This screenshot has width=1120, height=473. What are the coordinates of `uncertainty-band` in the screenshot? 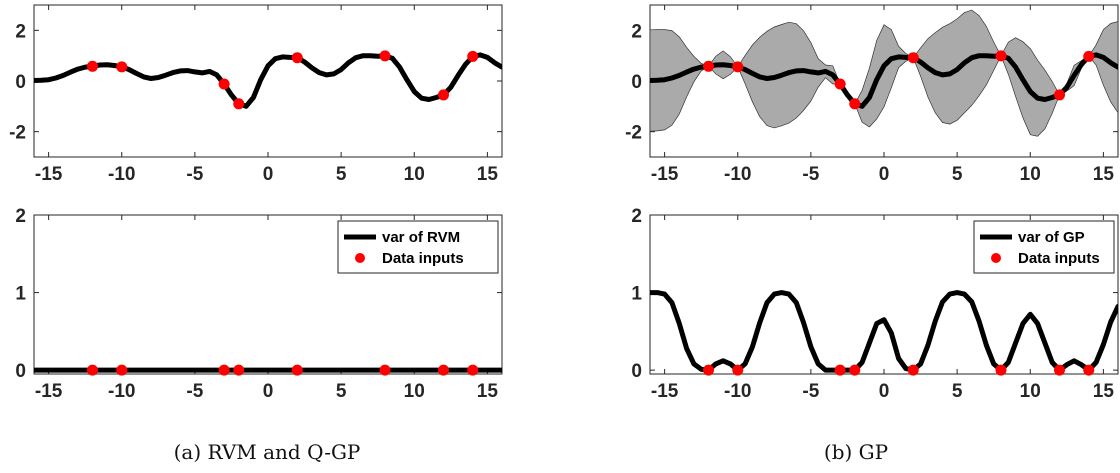 It's located at (884, 73).